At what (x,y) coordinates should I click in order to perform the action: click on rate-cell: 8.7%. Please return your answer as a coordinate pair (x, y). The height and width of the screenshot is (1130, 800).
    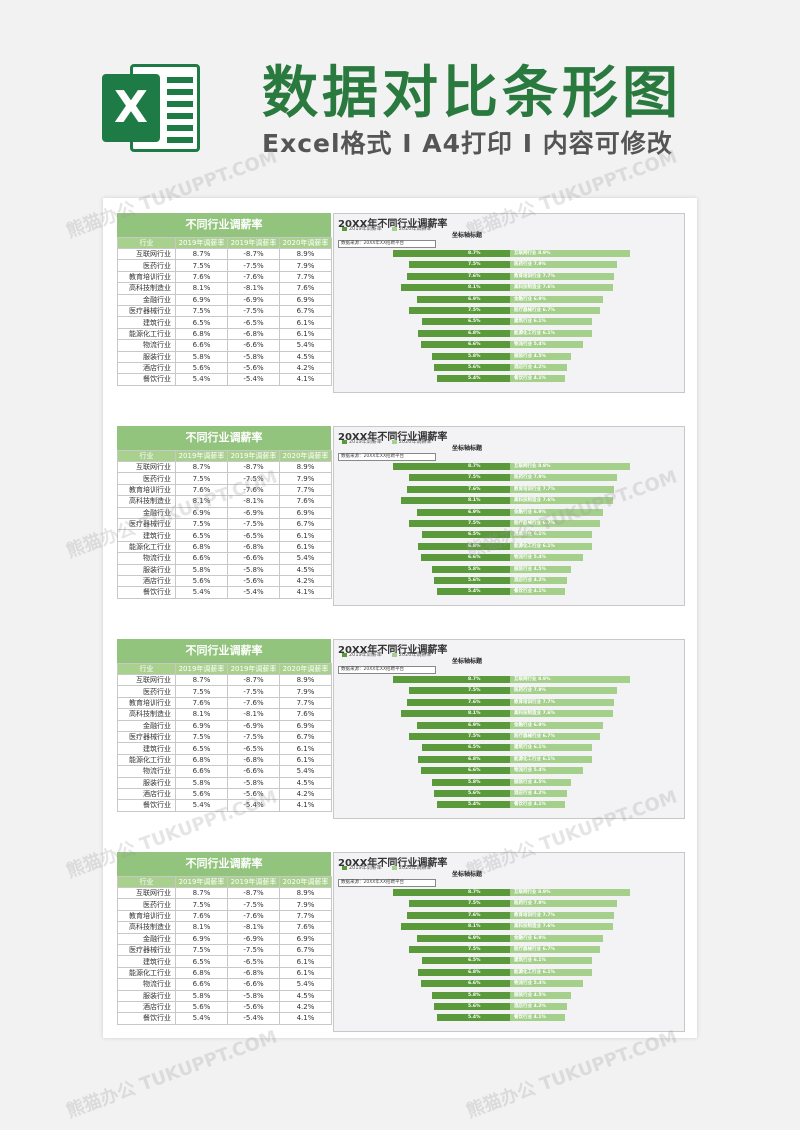
    Looking at the image, I should click on (201, 680).